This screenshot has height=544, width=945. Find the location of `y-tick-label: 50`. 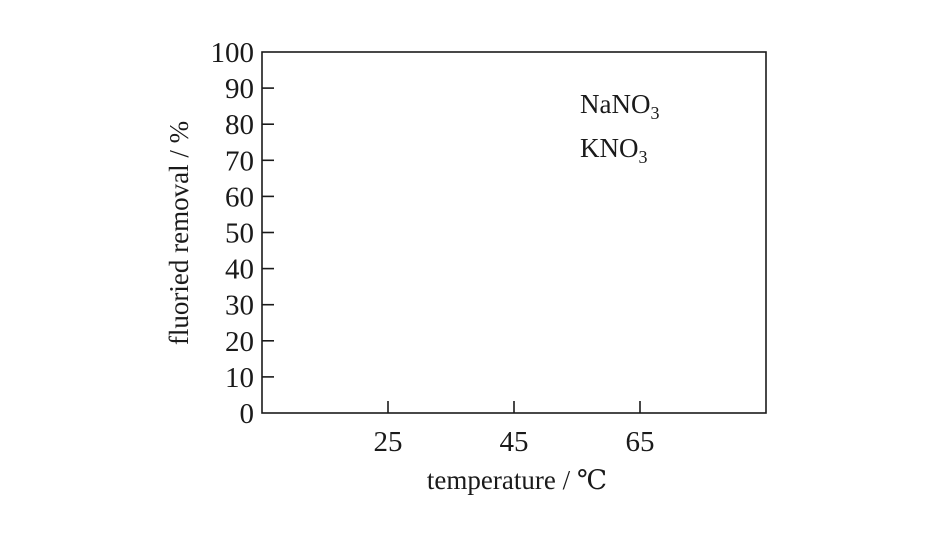

y-tick-label: 50 is located at coordinates (239, 234).